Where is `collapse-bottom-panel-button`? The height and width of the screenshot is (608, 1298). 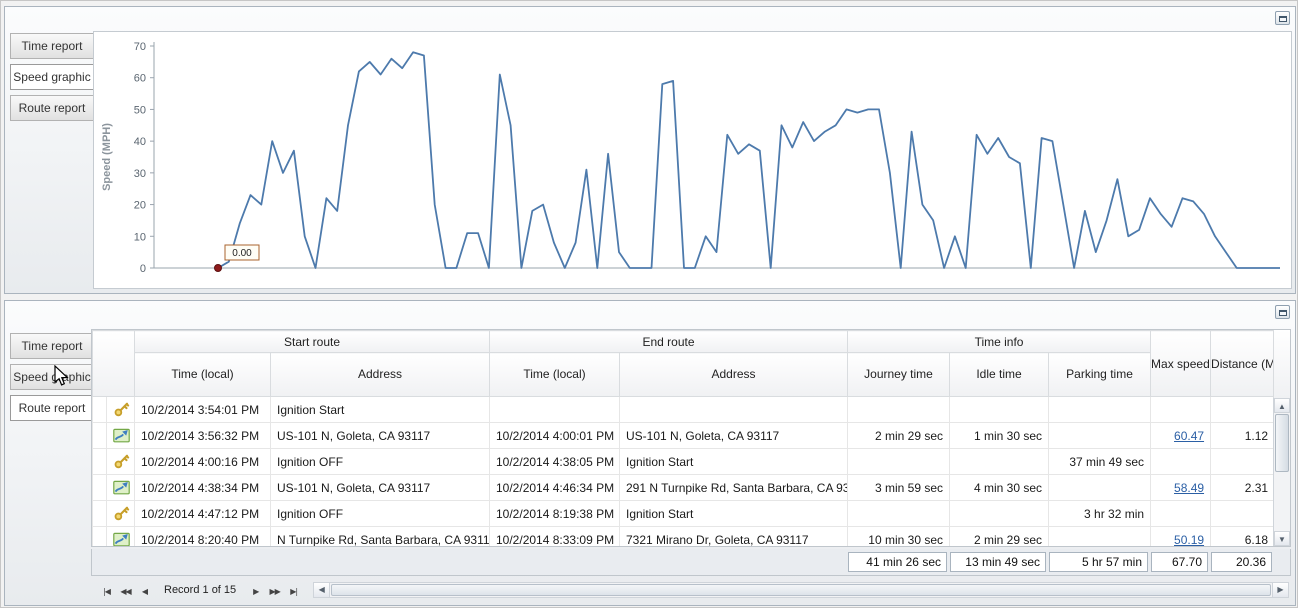 collapse-bottom-panel-button is located at coordinates (1282, 312).